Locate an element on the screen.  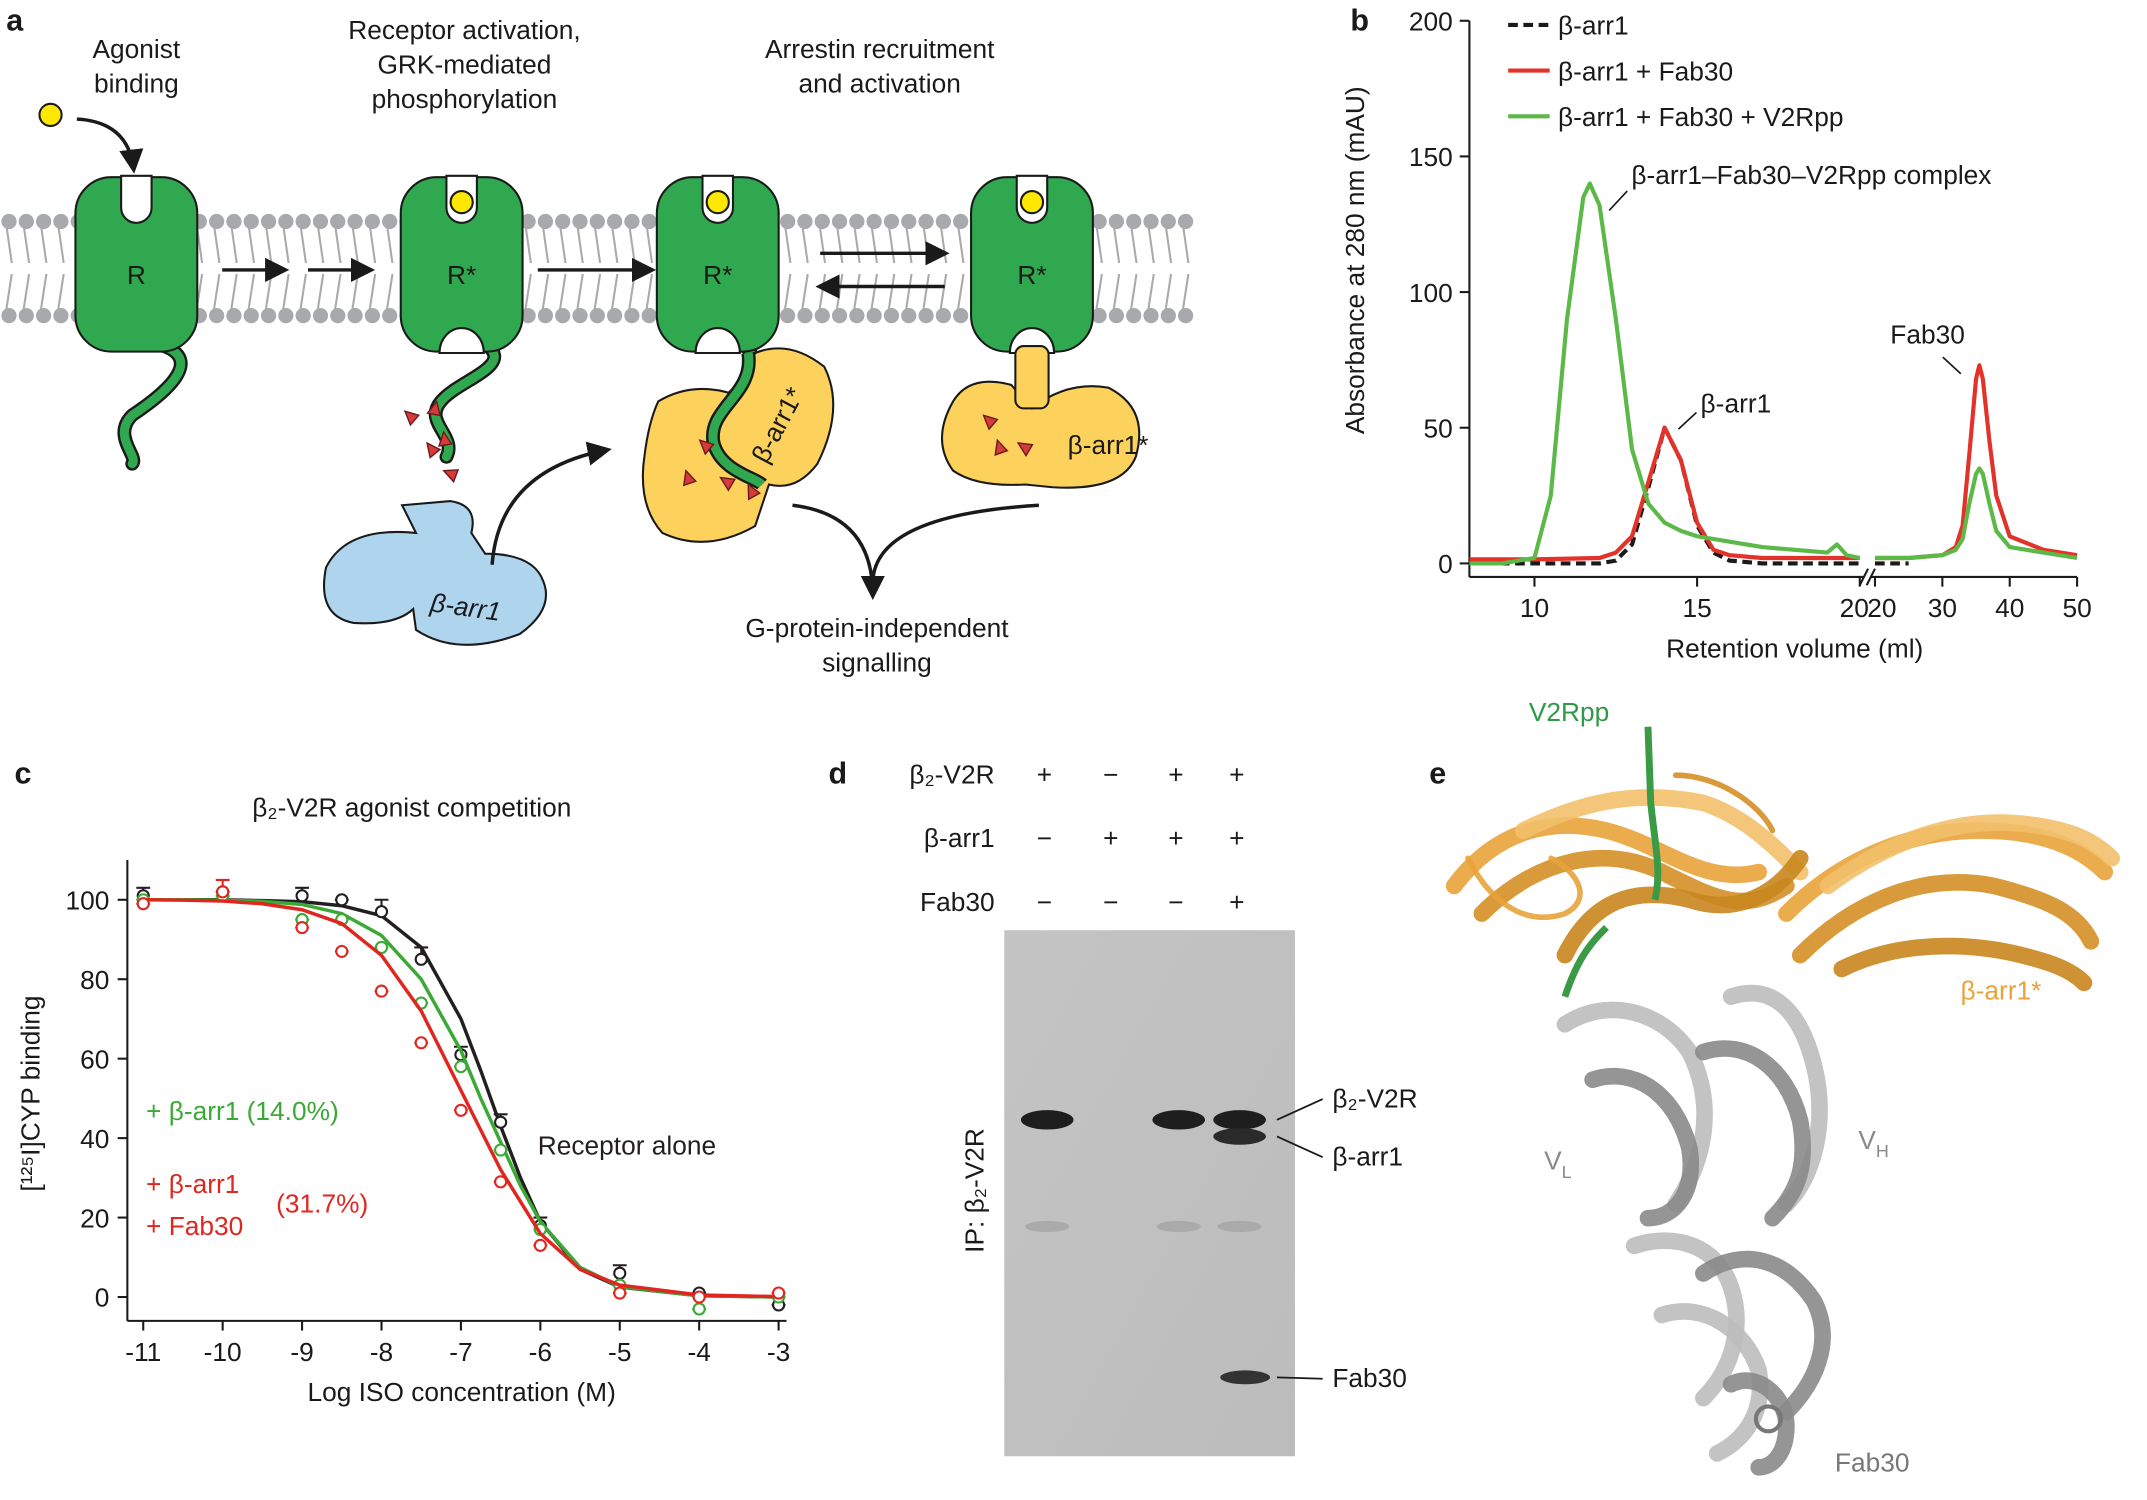
side-label: IP: β₂-V2R is located at coordinates (975, 1190).